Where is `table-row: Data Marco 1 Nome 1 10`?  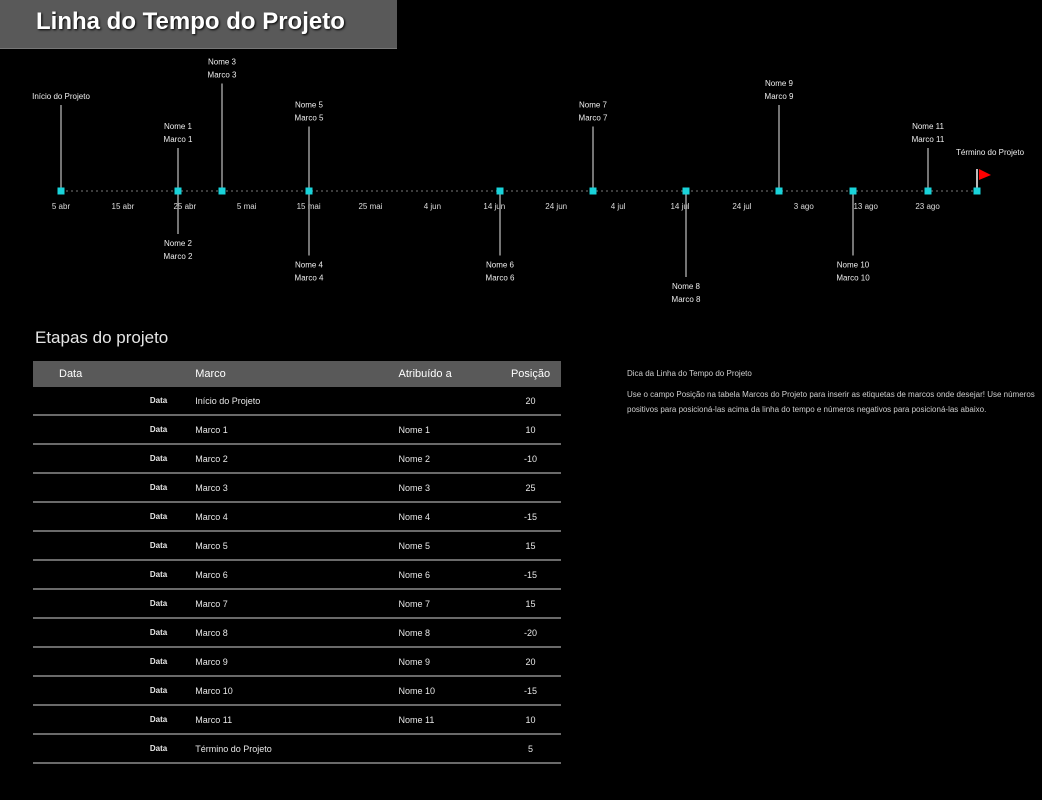 table-row: Data Marco 1 Nome 1 10 is located at coordinates (297, 430).